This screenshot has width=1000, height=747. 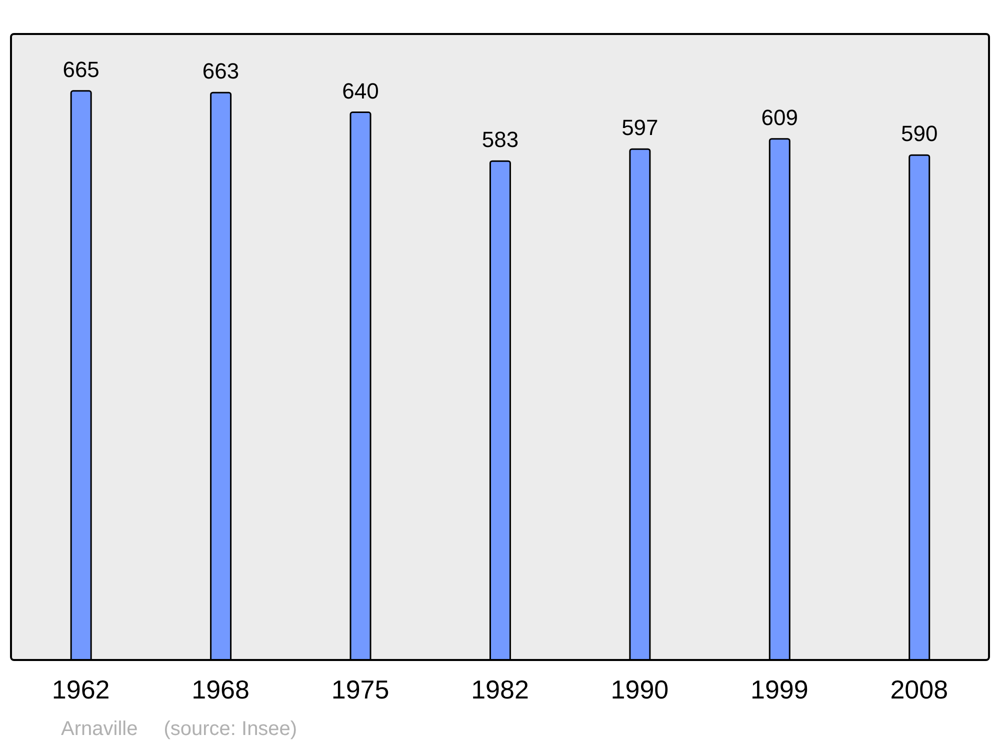 What do you see at coordinates (221, 689) in the screenshot?
I see `x-tick-label: 1968` at bounding box center [221, 689].